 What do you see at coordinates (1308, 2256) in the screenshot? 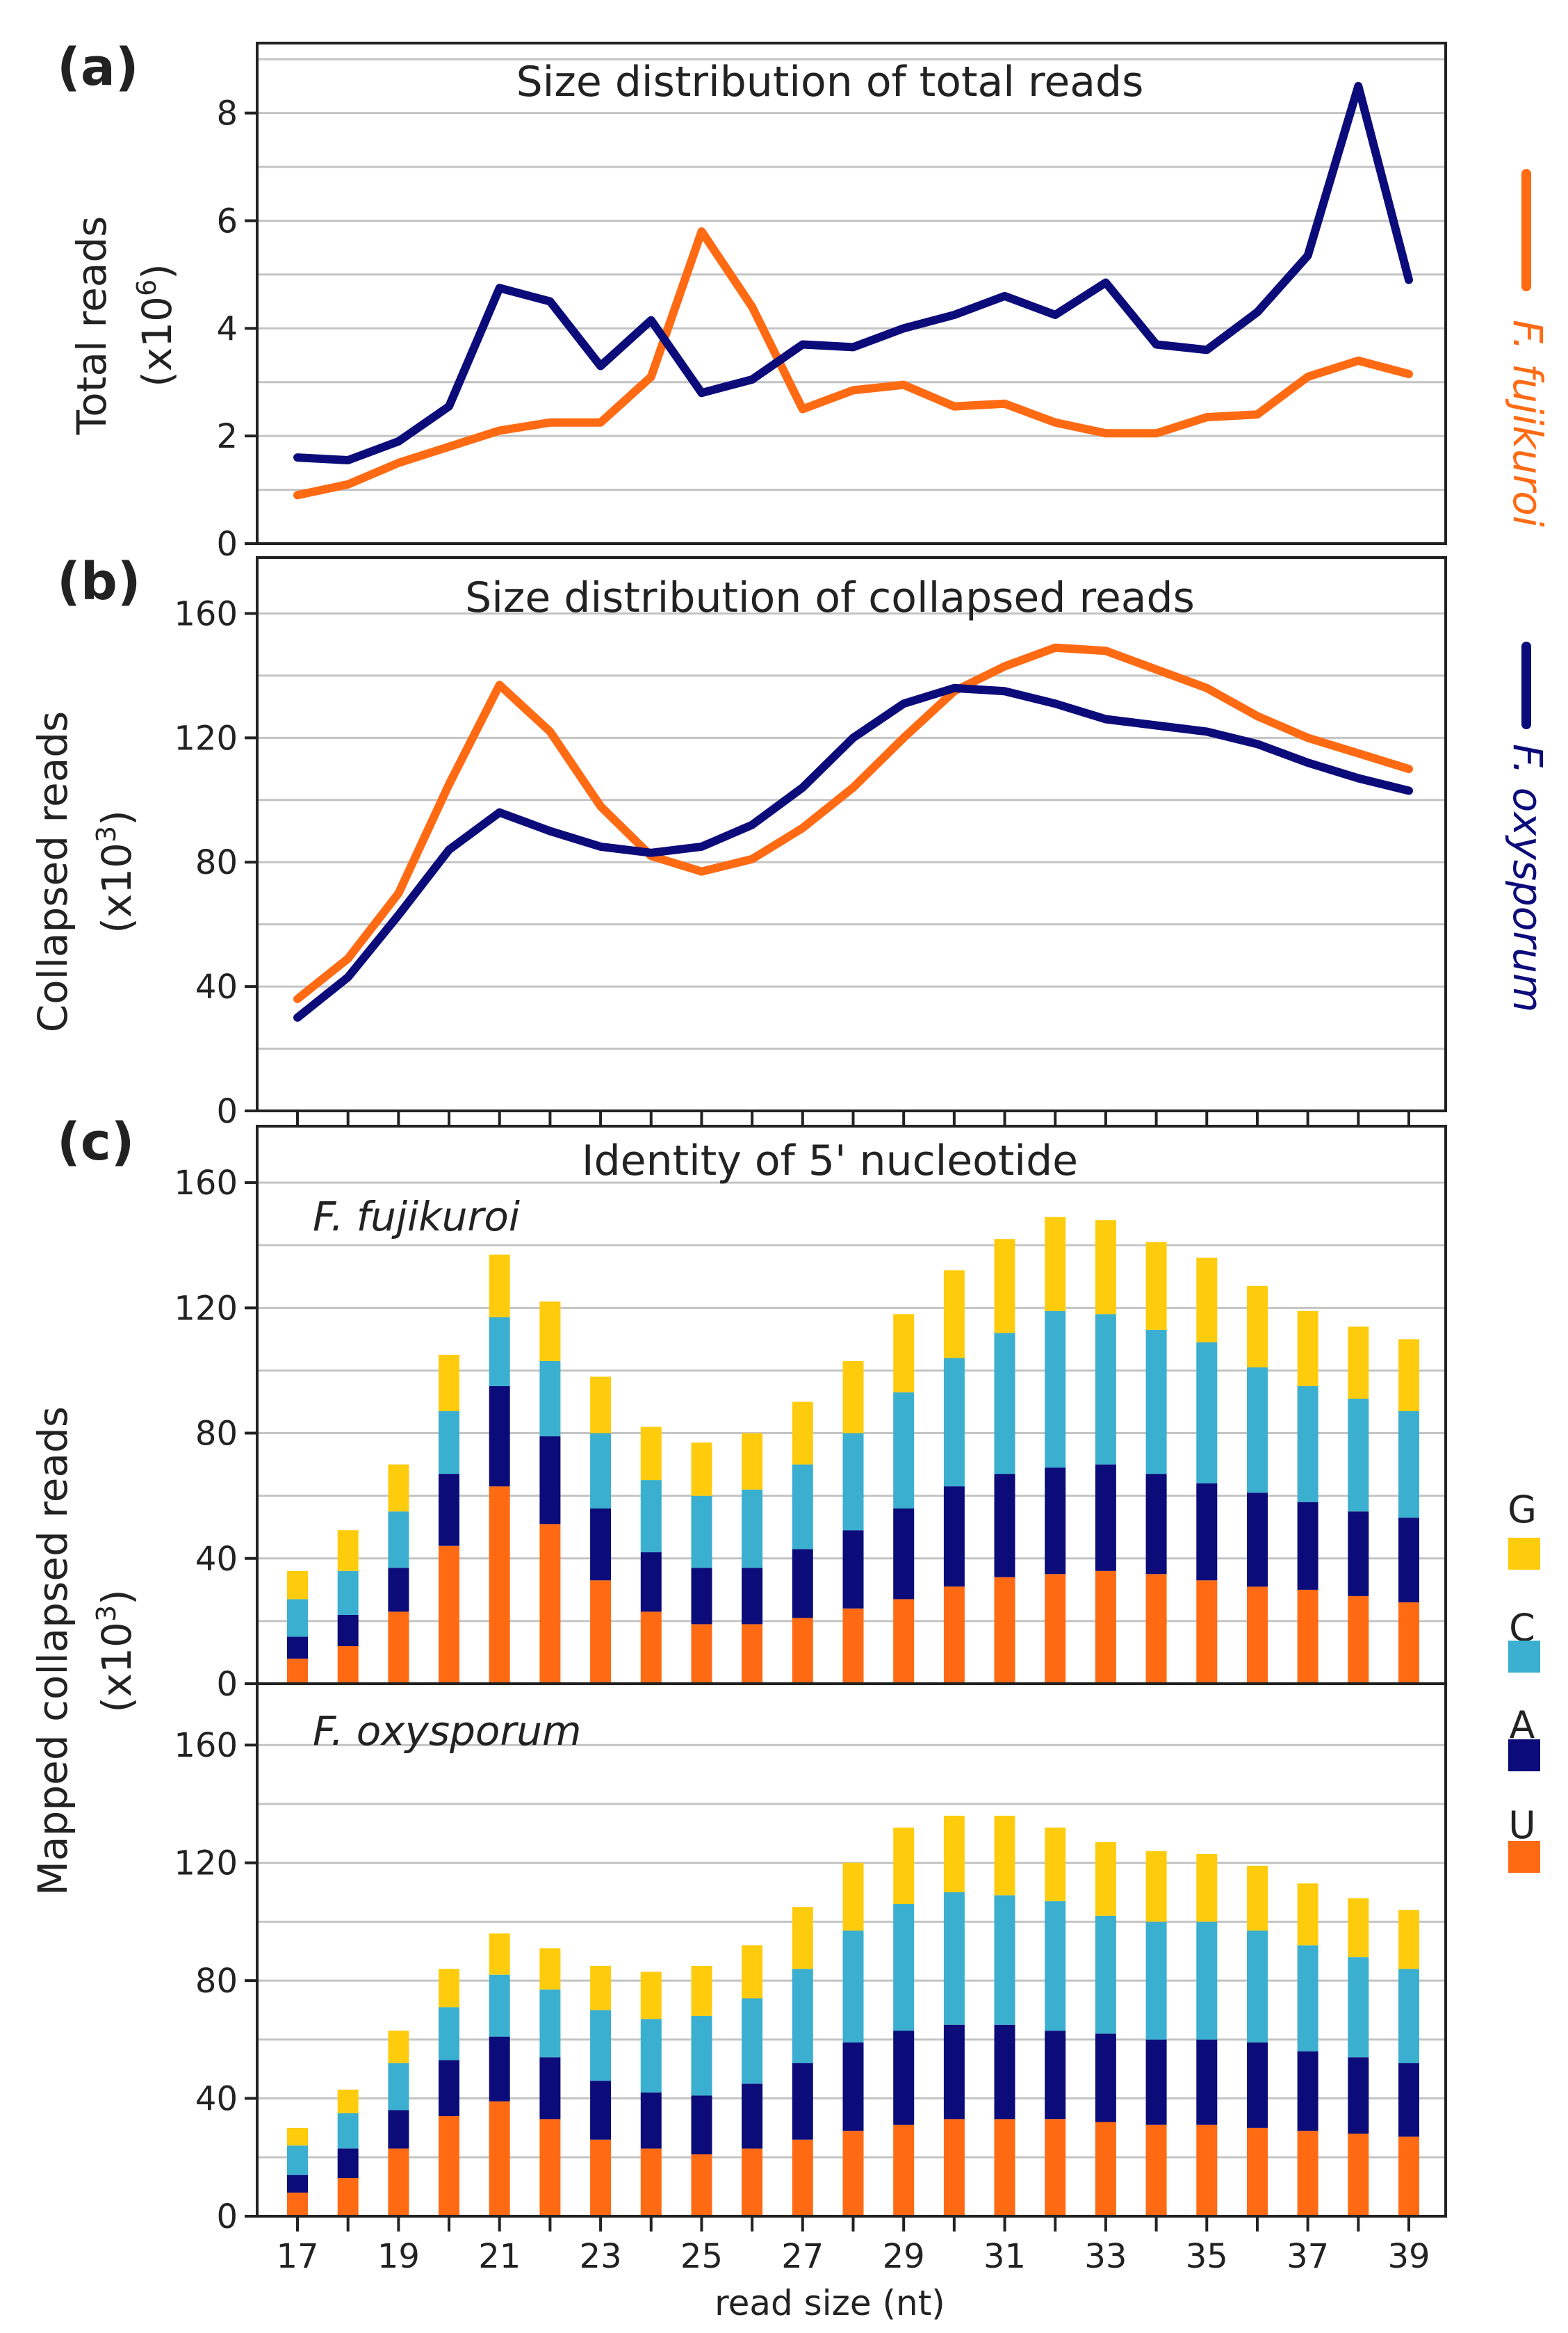
I see `x-tick-label: 37` at bounding box center [1308, 2256].